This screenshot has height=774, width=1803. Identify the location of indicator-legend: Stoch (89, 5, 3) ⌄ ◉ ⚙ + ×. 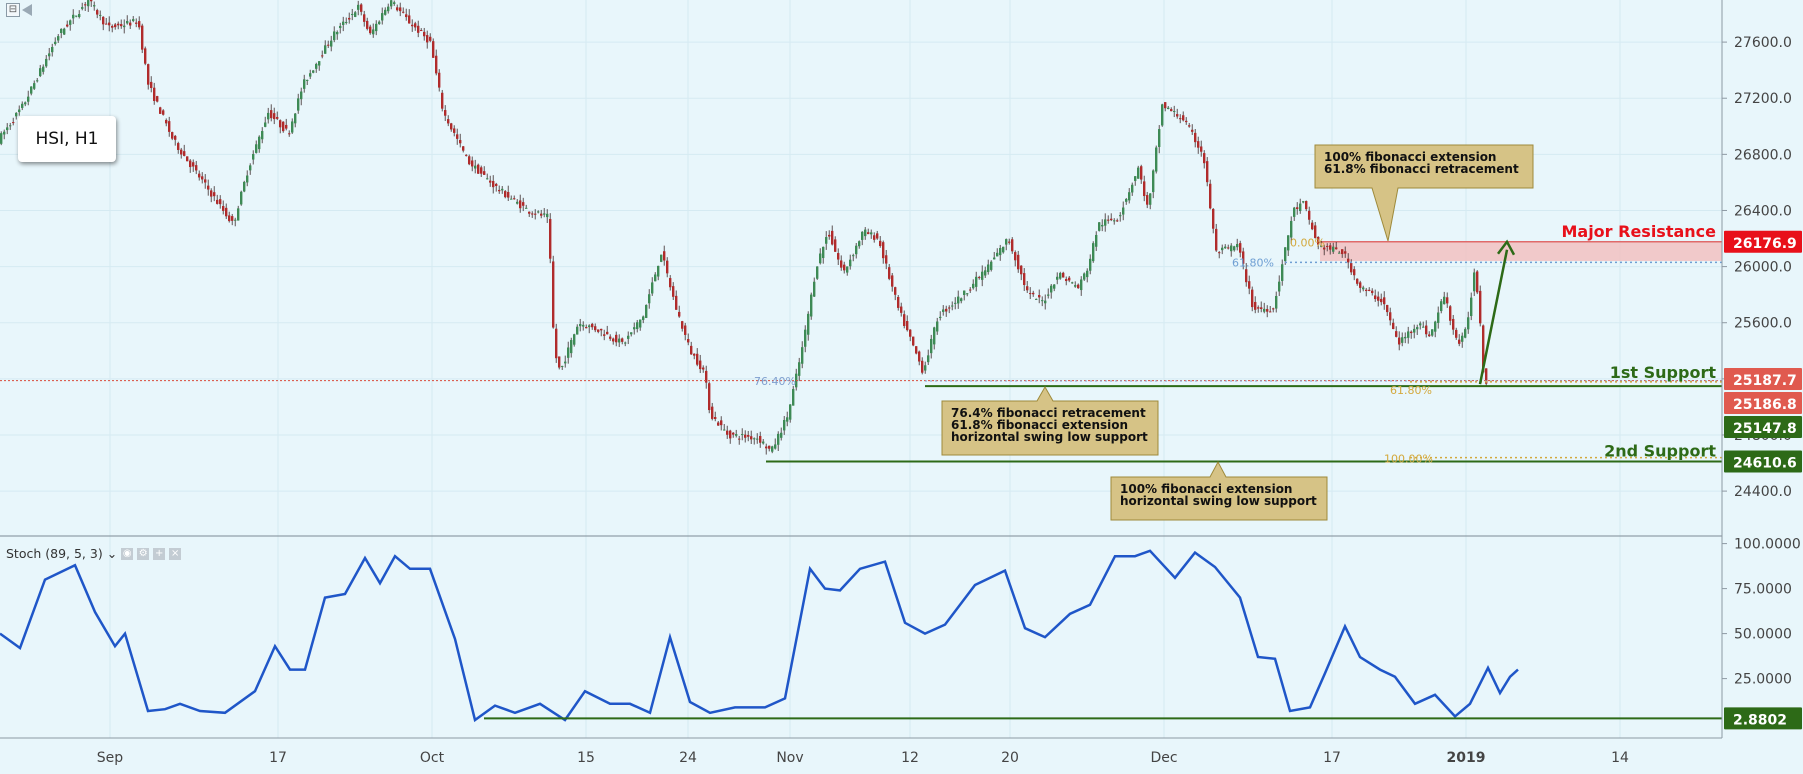
(94, 553).